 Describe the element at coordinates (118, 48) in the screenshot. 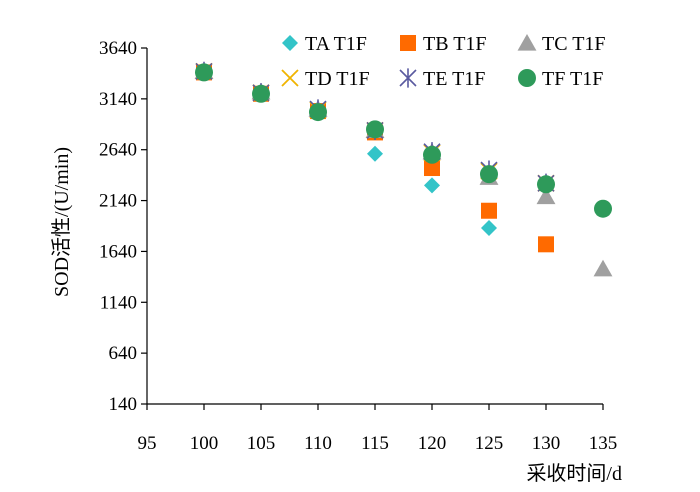

I see `y-tick-label: 3640` at that location.